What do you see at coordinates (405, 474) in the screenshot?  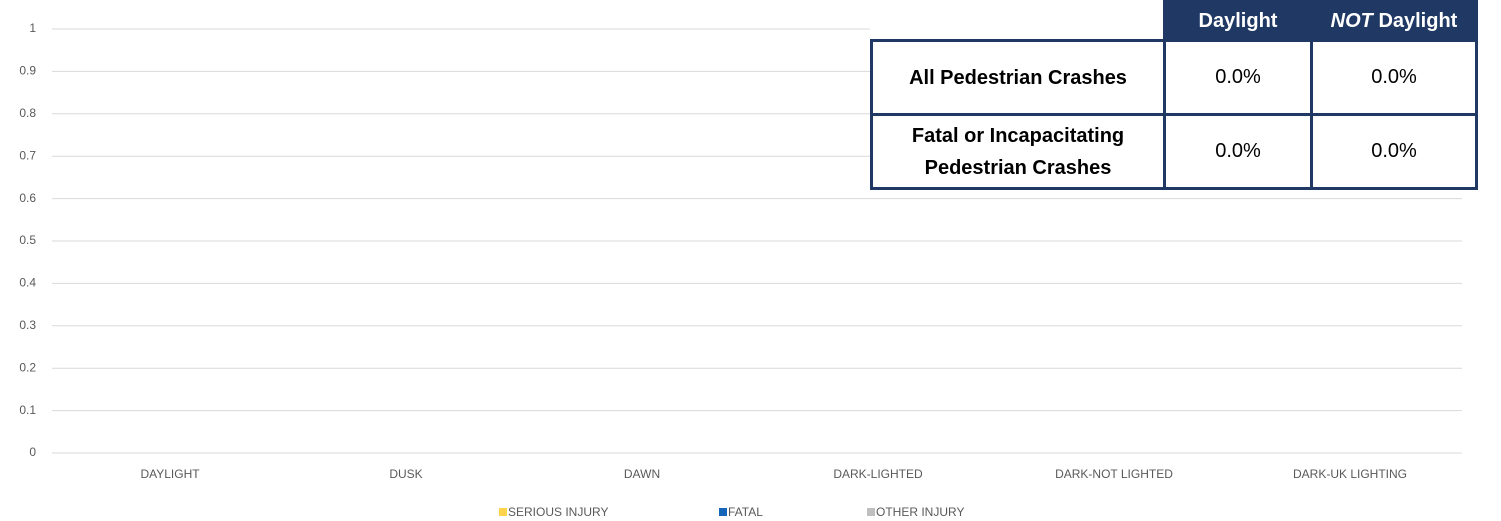 I see `x-tick-label: DUSK` at bounding box center [405, 474].